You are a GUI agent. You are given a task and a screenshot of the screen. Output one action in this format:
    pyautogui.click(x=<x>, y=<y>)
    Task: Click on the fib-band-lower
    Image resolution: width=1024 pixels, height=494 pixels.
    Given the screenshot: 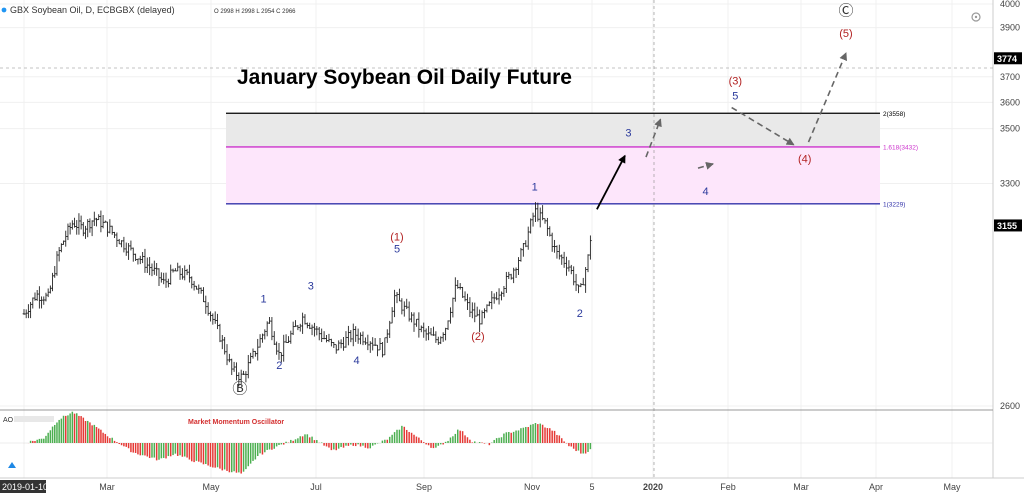 What is the action you would take?
    pyautogui.click(x=553, y=175)
    